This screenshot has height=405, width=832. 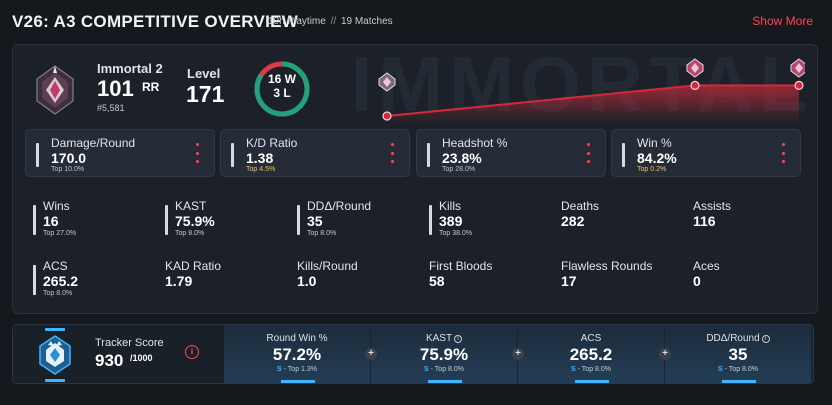 I want to click on stat-item: Flawless Rounds 17, so click(x=626, y=279).